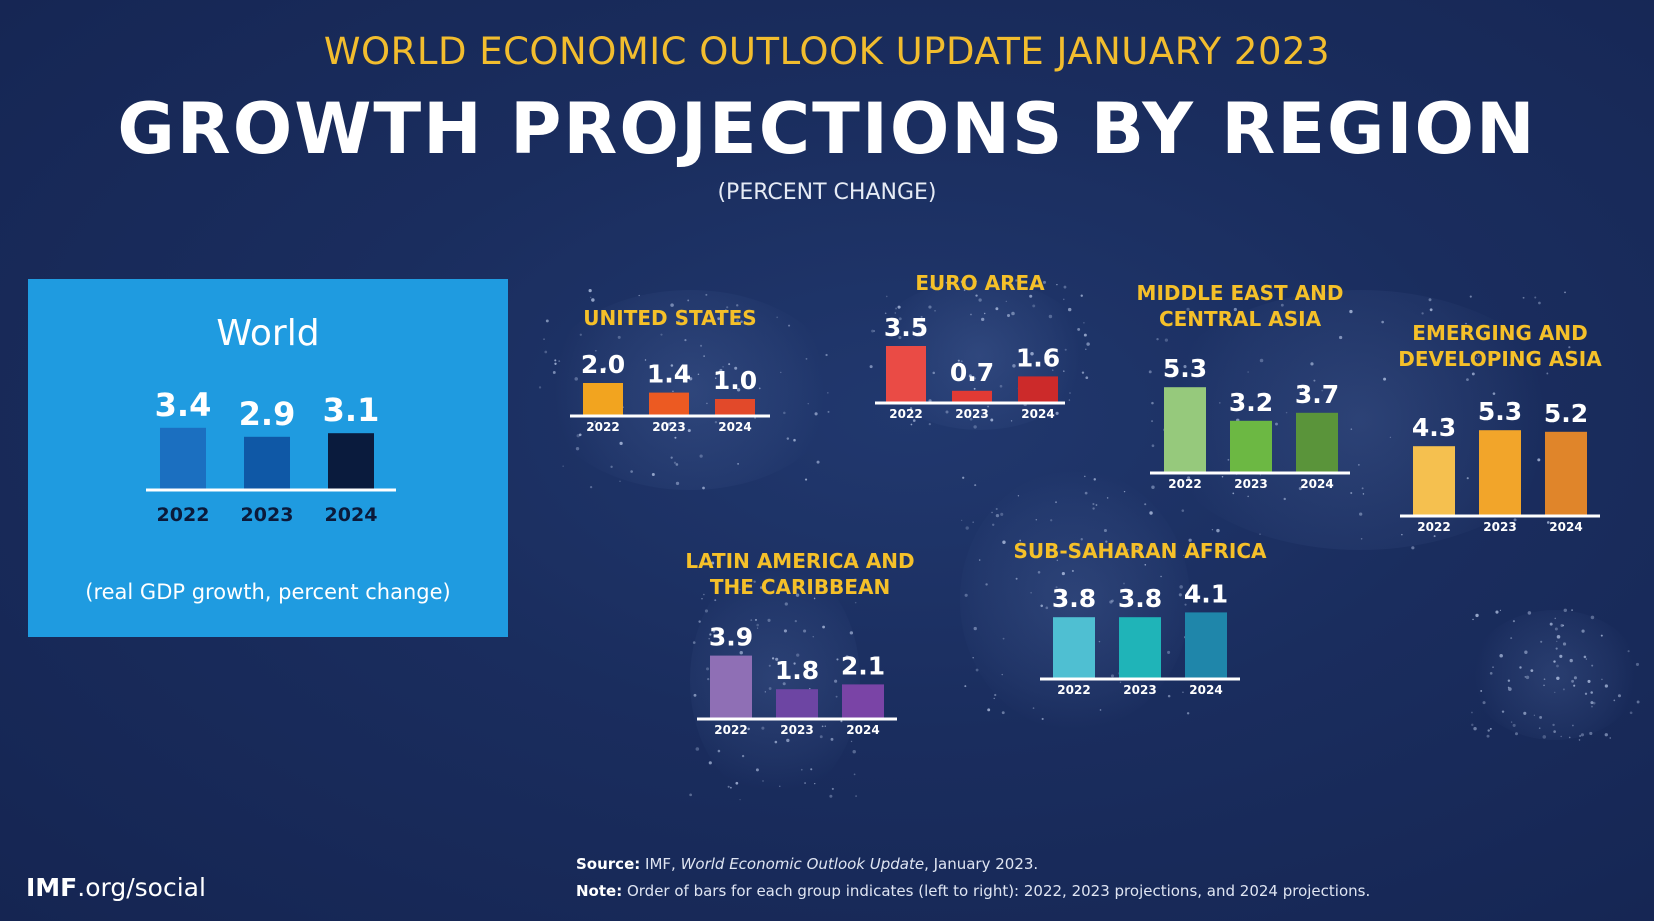  Describe the element at coordinates (267, 462) in the screenshot. I see `bar-world-2023` at that location.